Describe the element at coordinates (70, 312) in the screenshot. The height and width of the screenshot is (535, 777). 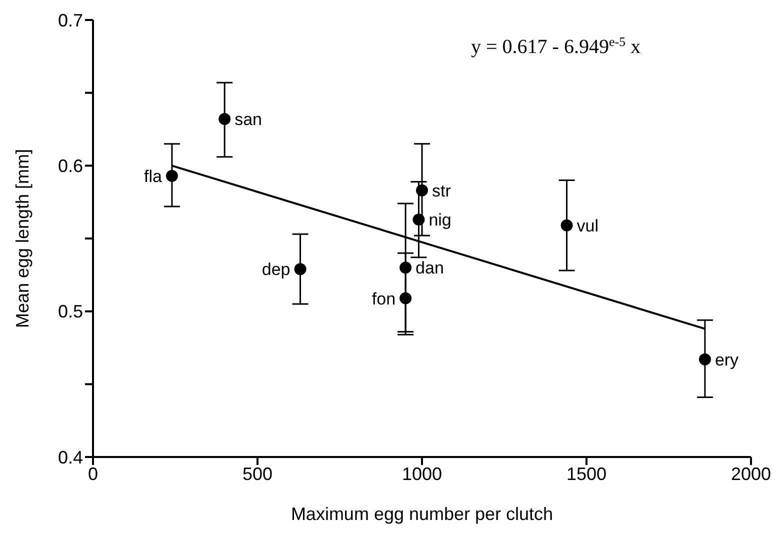
I see `y-tick-label: 0.5` at that location.